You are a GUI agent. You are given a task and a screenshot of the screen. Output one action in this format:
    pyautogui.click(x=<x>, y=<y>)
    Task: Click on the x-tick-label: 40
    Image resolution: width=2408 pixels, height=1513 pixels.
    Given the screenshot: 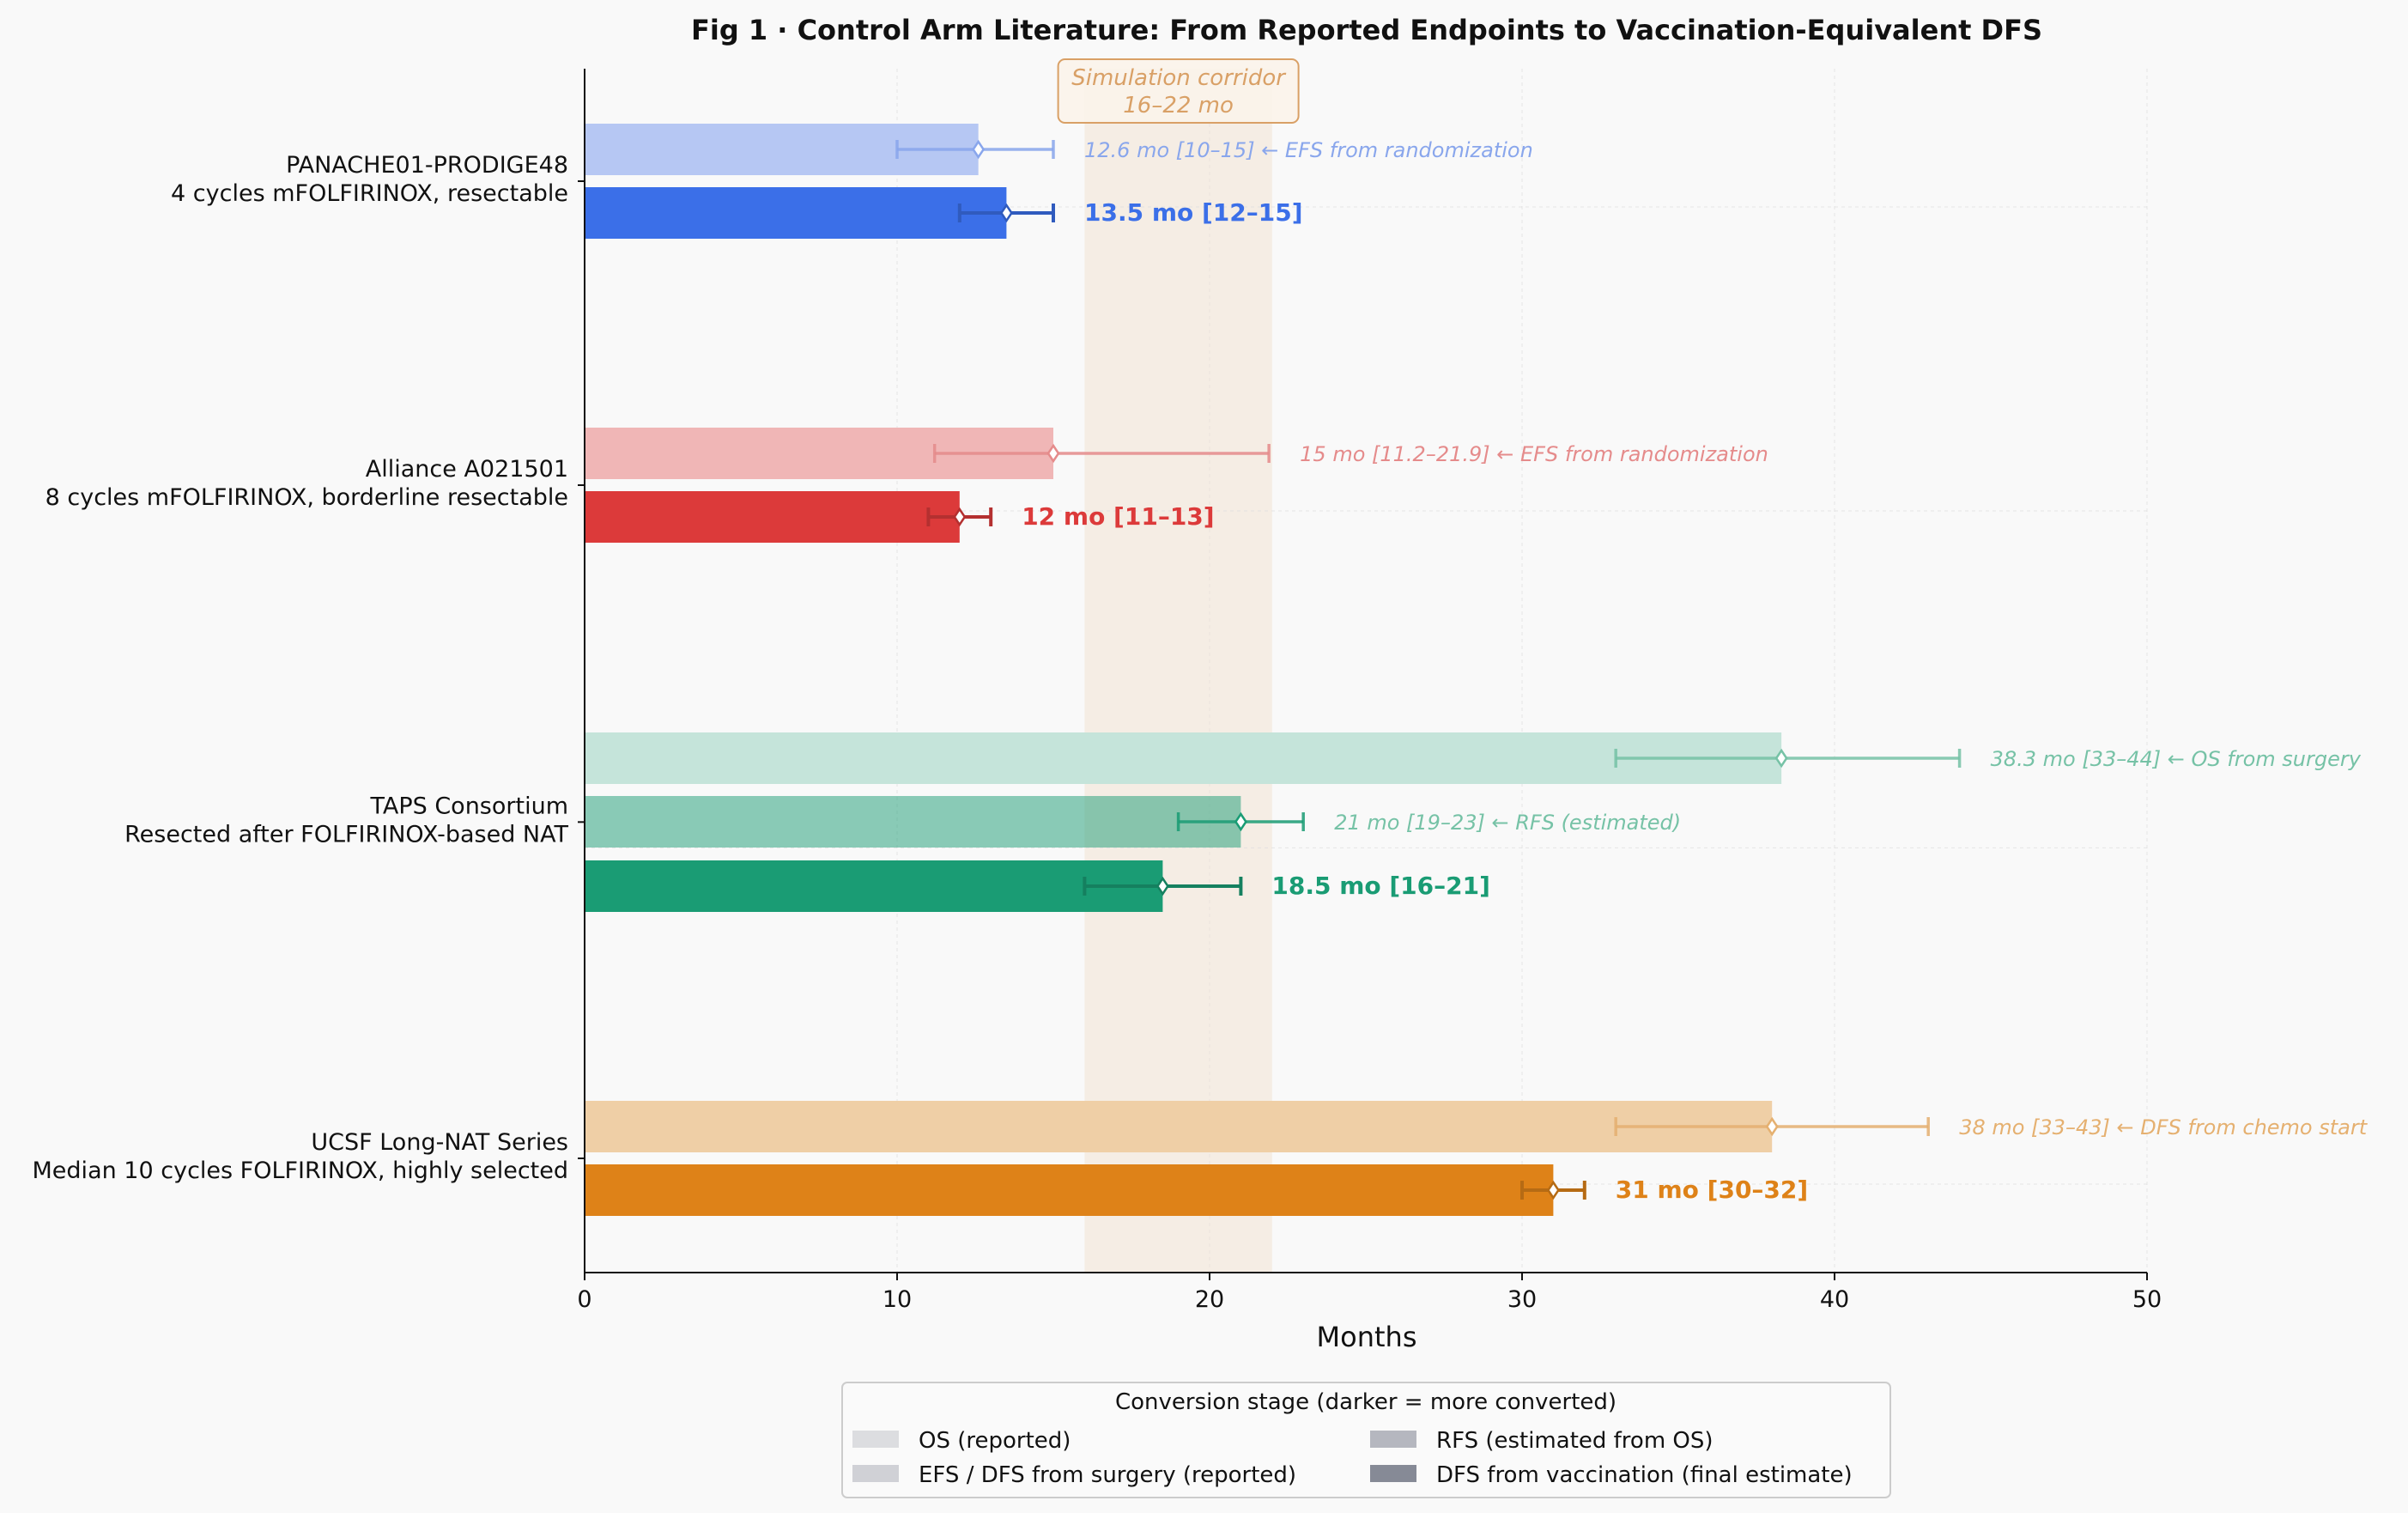 What is the action you would take?
    pyautogui.click(x=1835, y=1299)
    